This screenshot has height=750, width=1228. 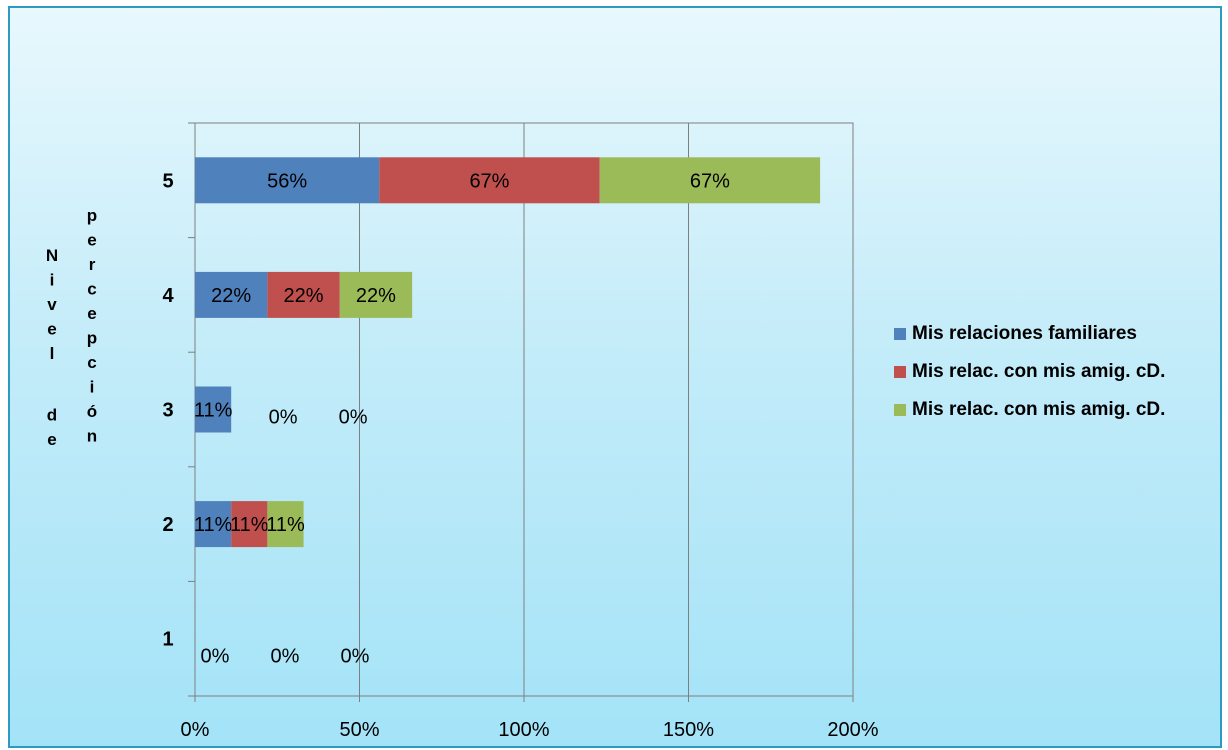 What do you see at coordinates (852, 730) in the screenshot?
I see `x-tick-label: 200%` at bounding box center [852, 730].